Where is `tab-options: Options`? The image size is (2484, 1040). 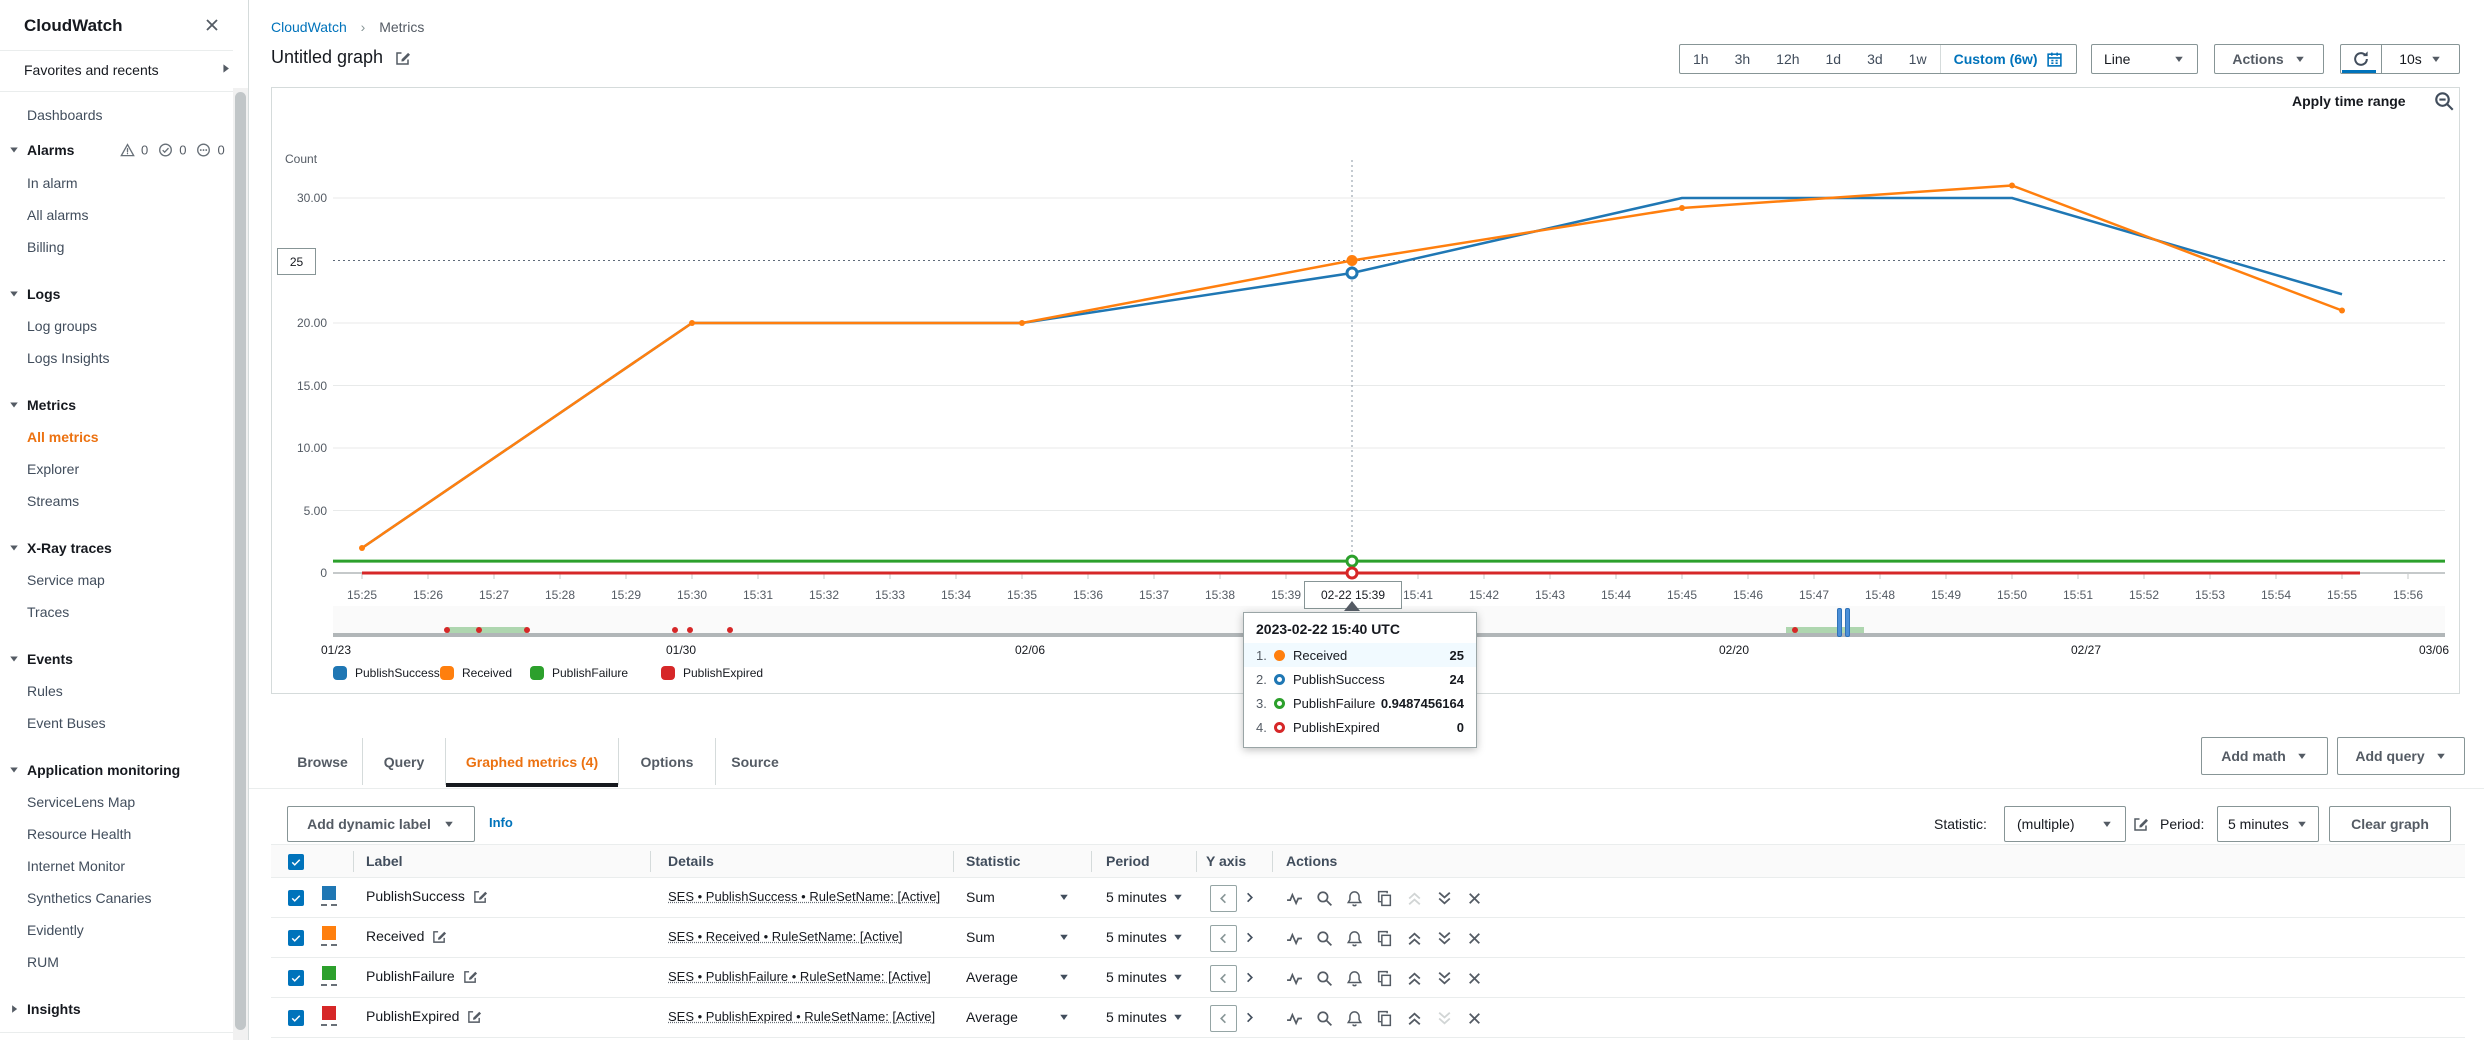
tab-options: Options is located at coordinates (666, 761).